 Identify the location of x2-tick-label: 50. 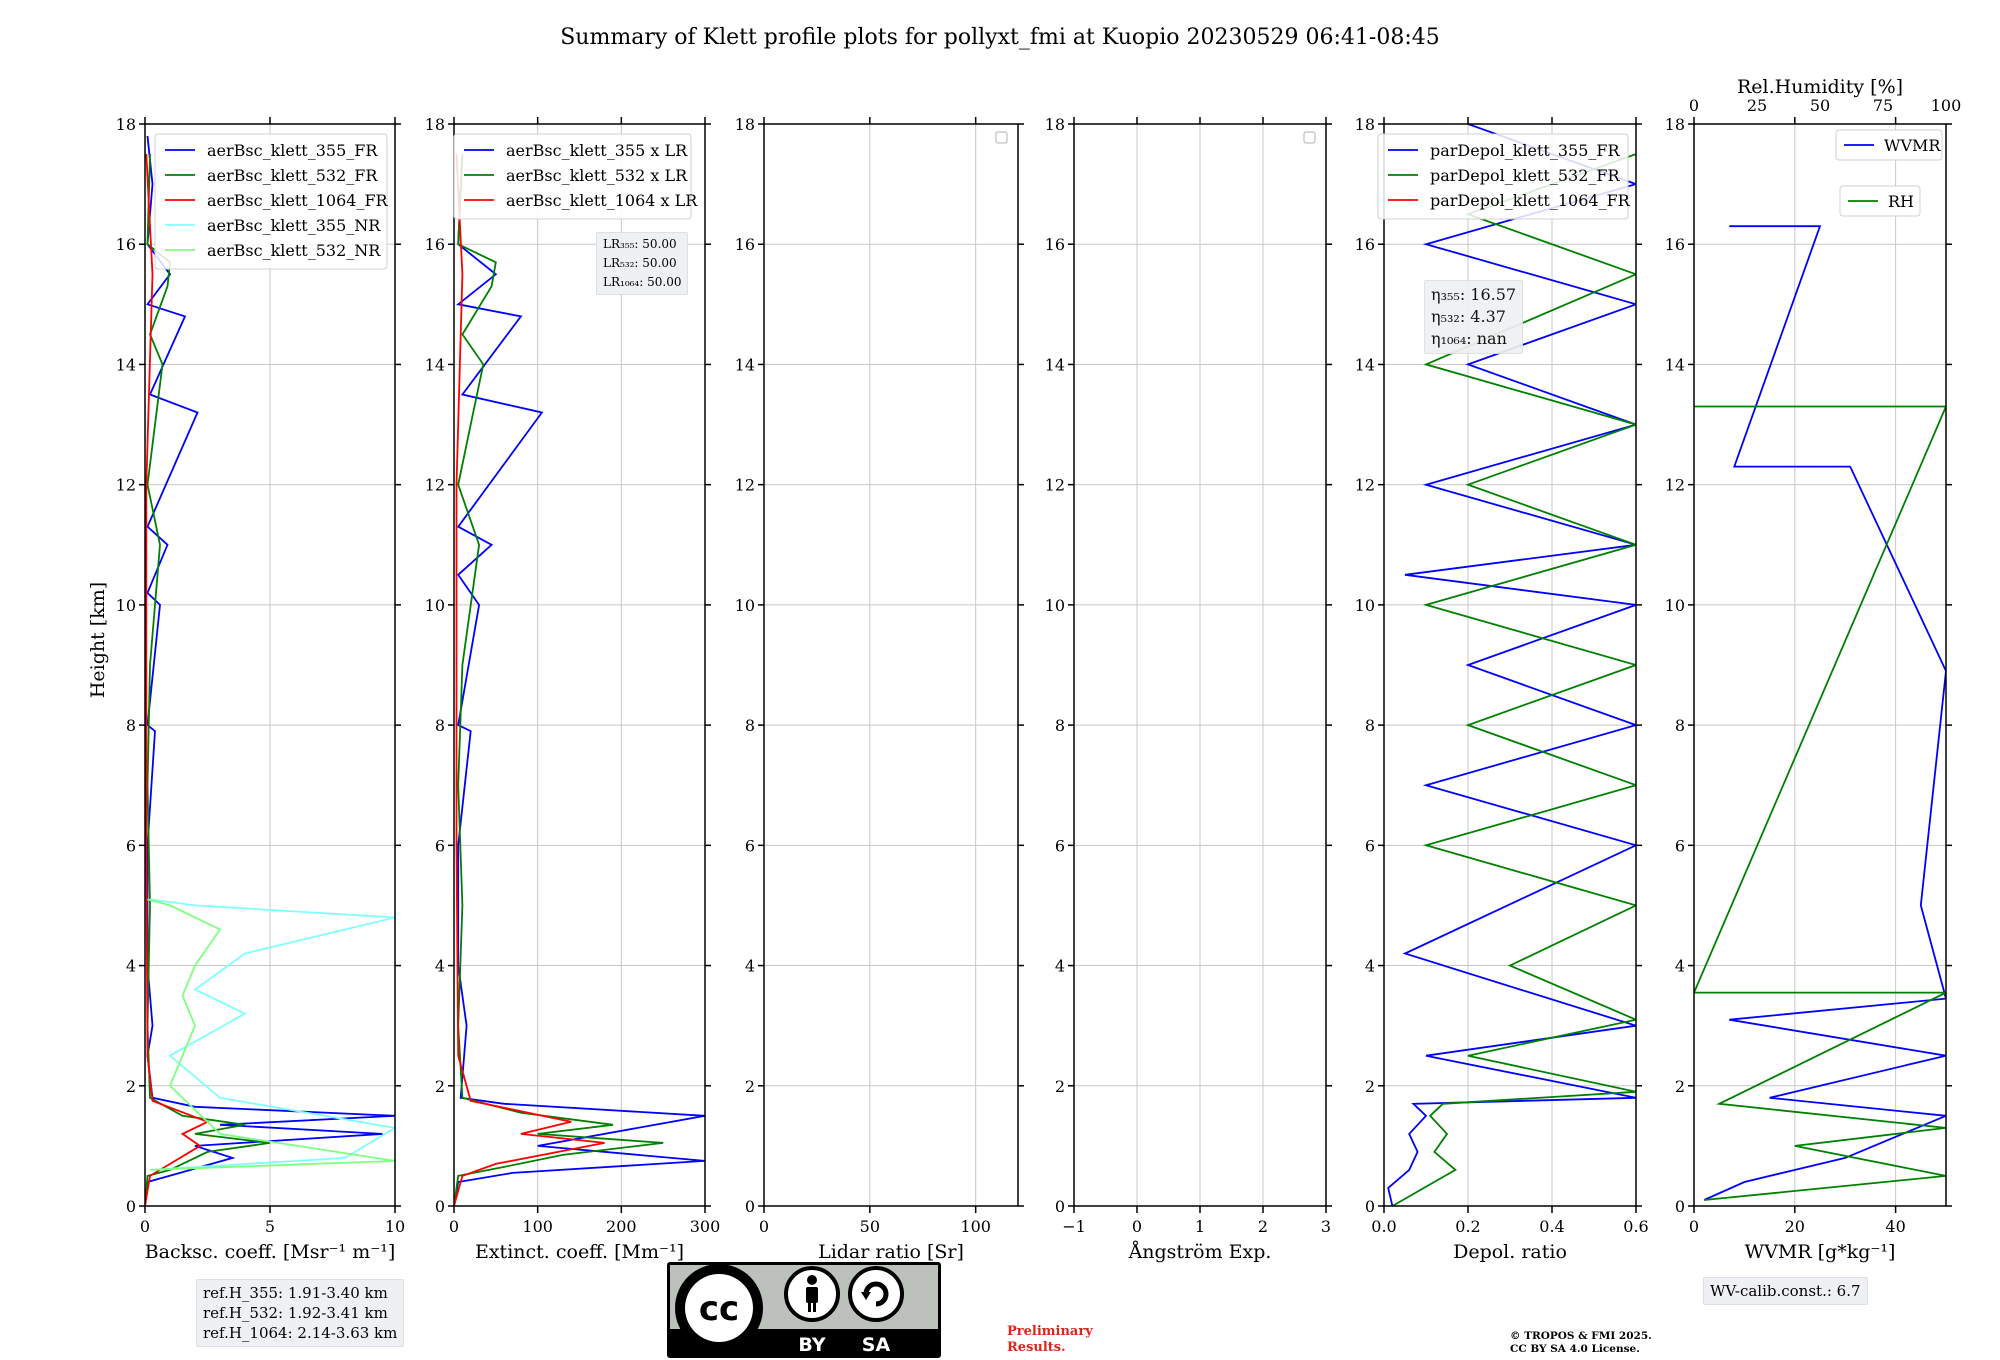
(1820, 105).